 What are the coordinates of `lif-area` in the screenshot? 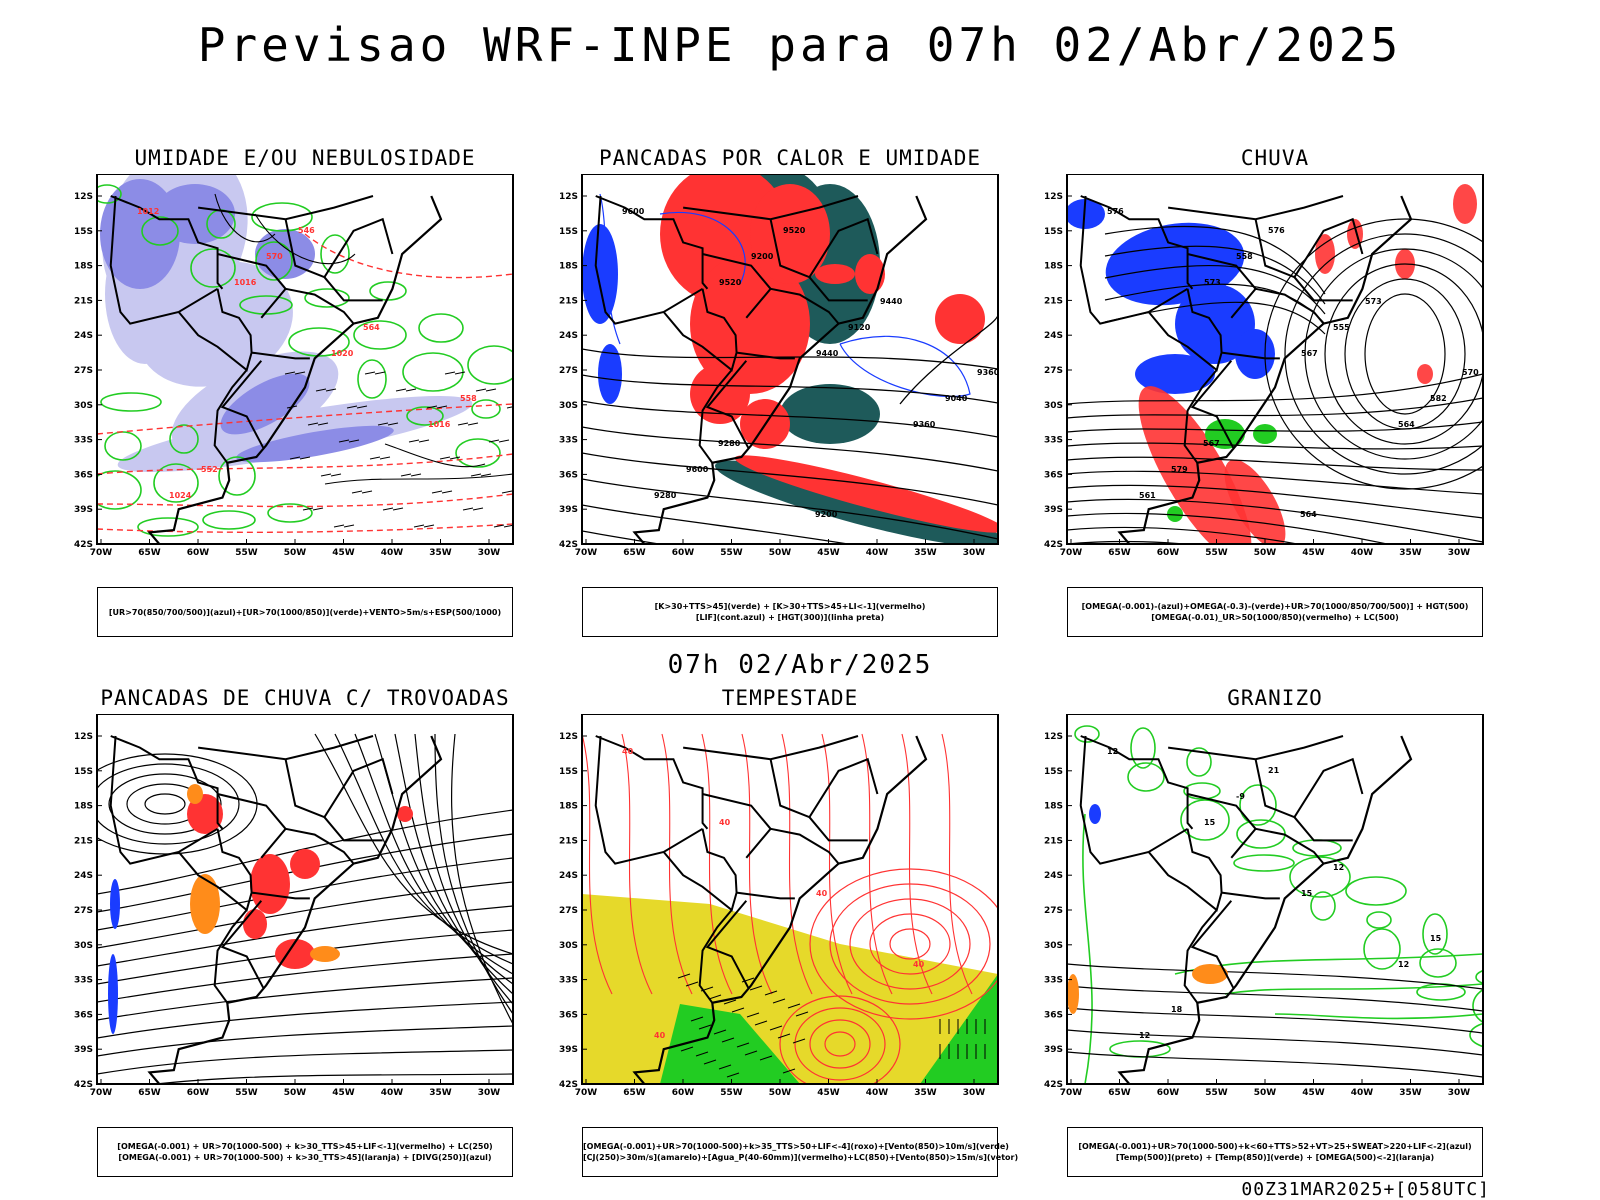 It's located at (610, 374).